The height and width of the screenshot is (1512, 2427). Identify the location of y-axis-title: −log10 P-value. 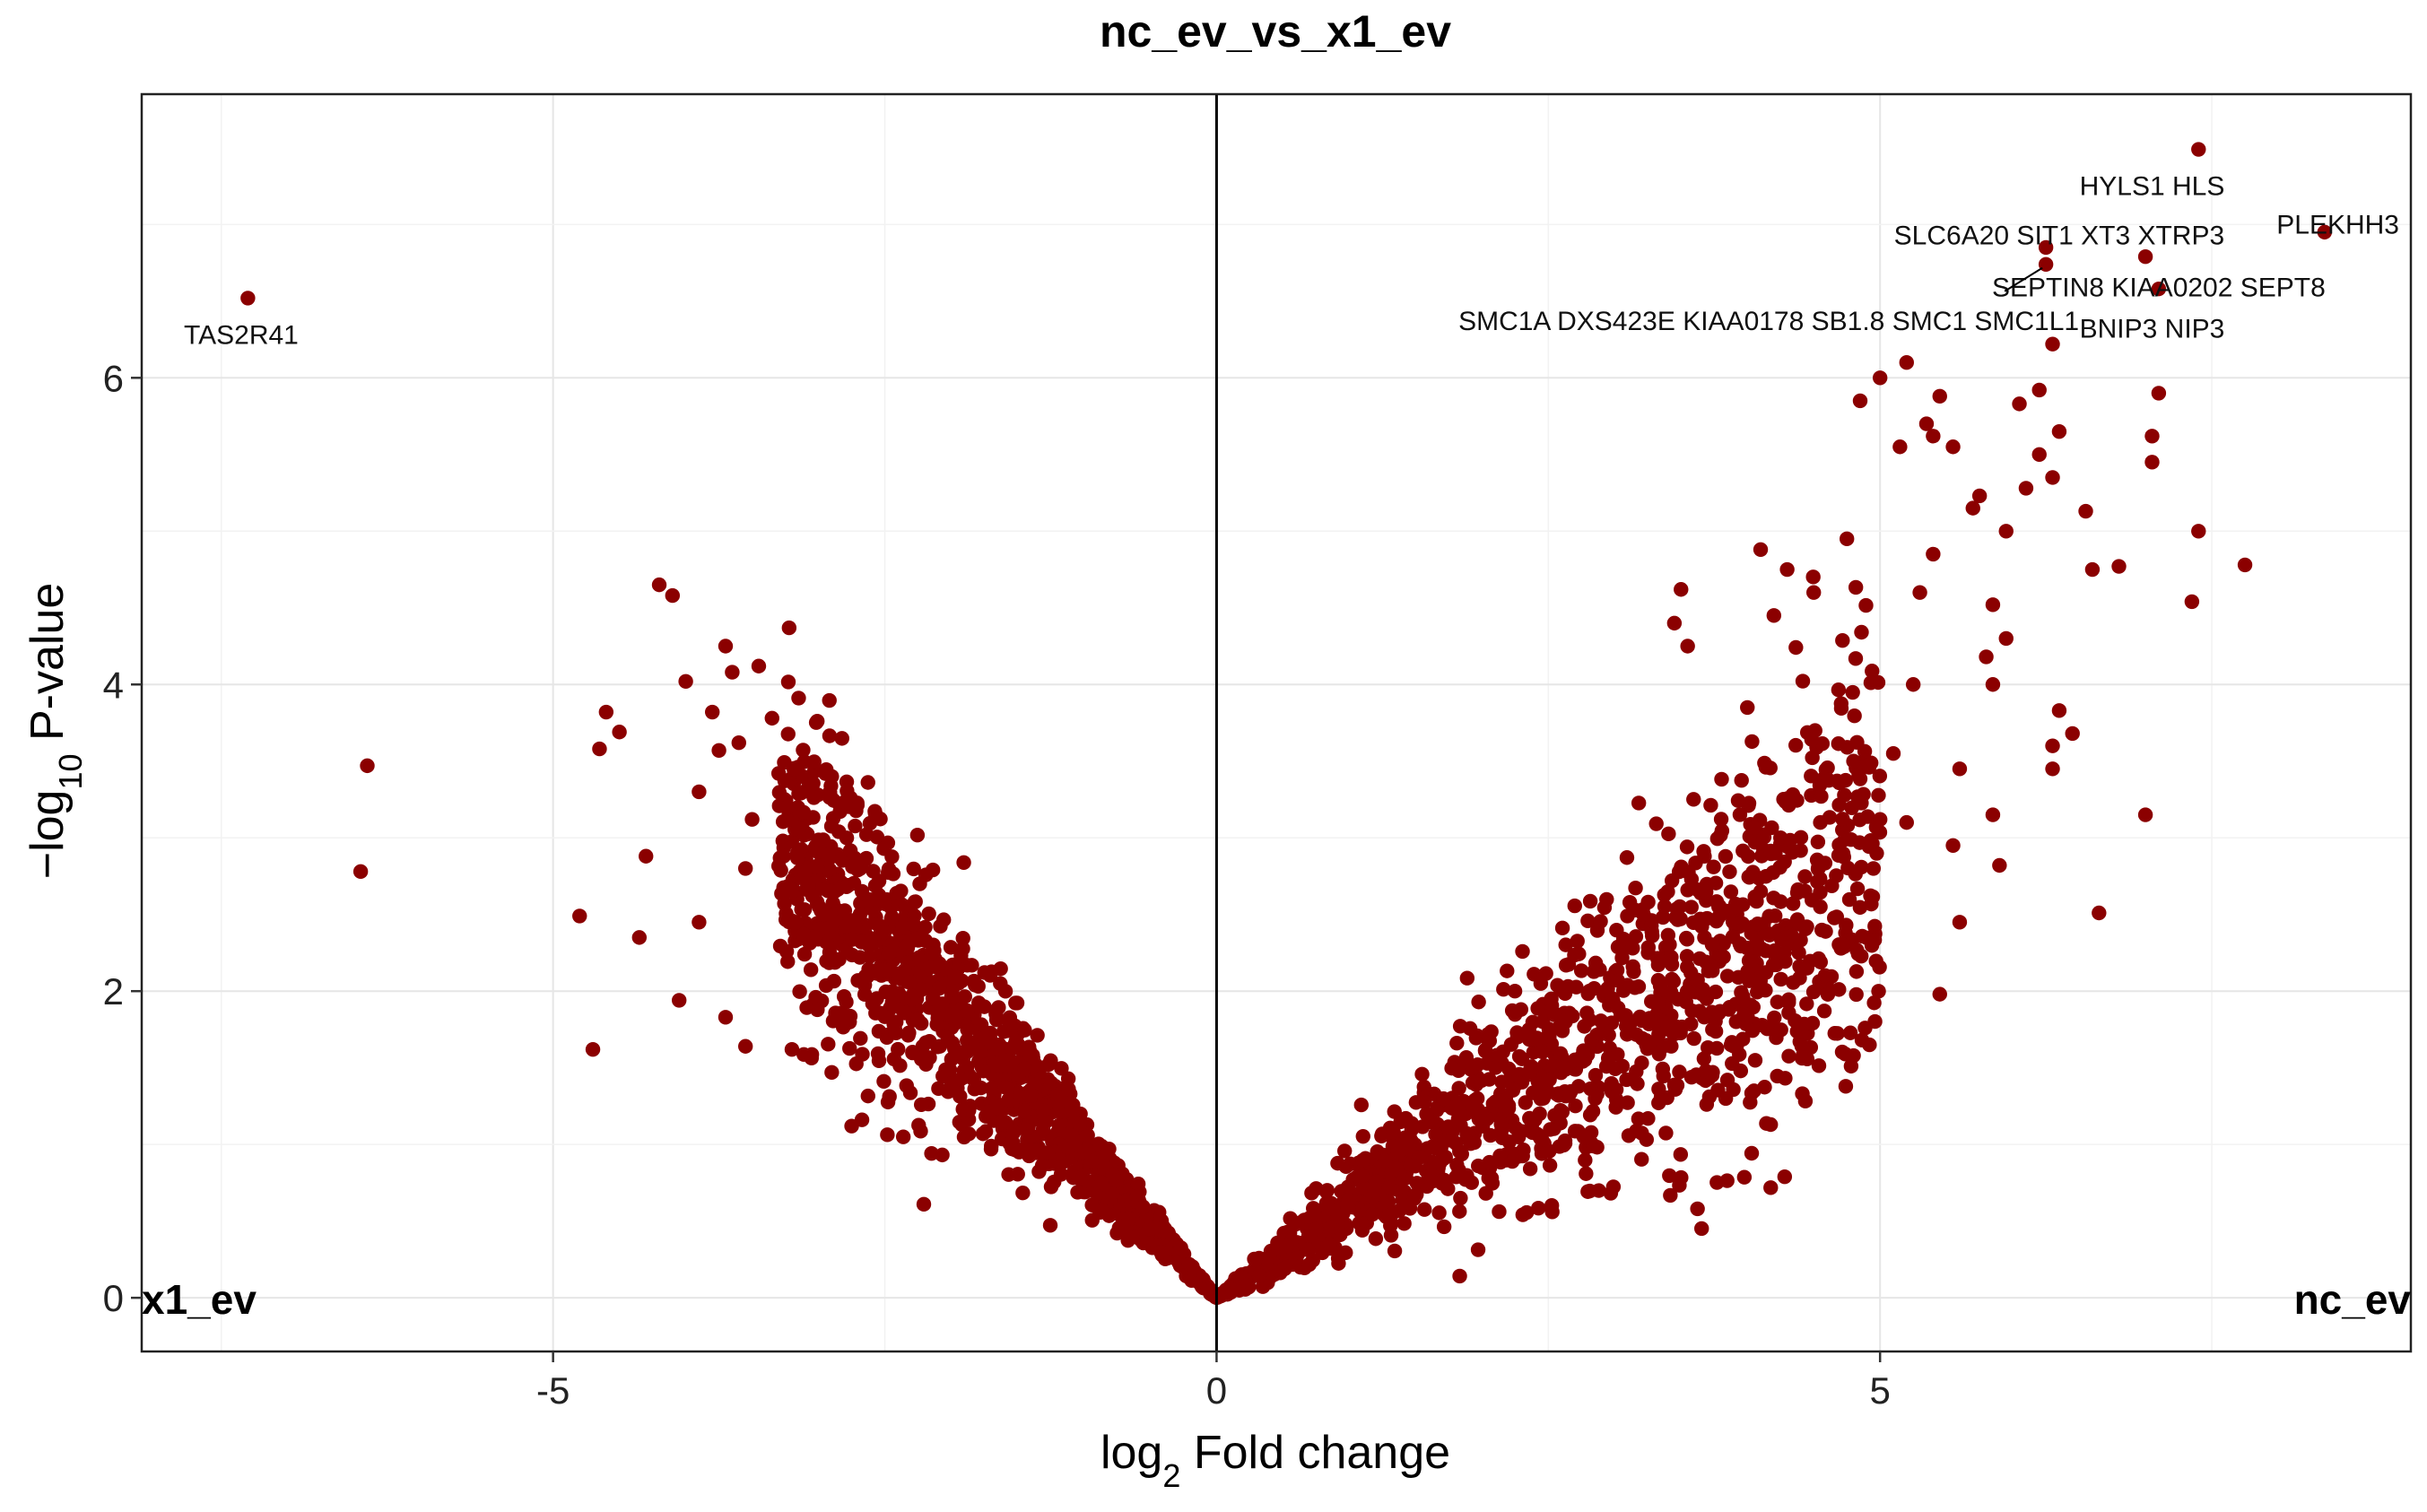
(55, 731).